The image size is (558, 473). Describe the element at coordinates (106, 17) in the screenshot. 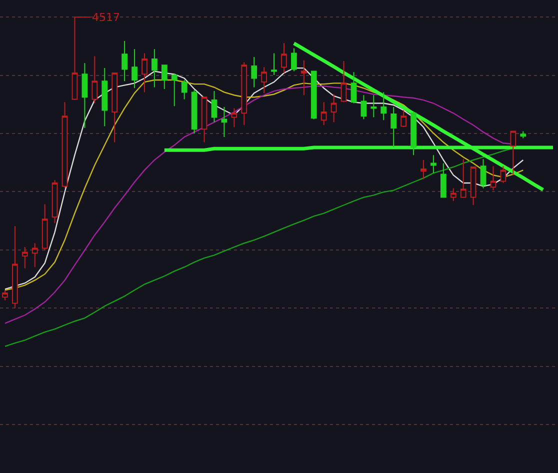

I see `annotation: 4517` at that location.